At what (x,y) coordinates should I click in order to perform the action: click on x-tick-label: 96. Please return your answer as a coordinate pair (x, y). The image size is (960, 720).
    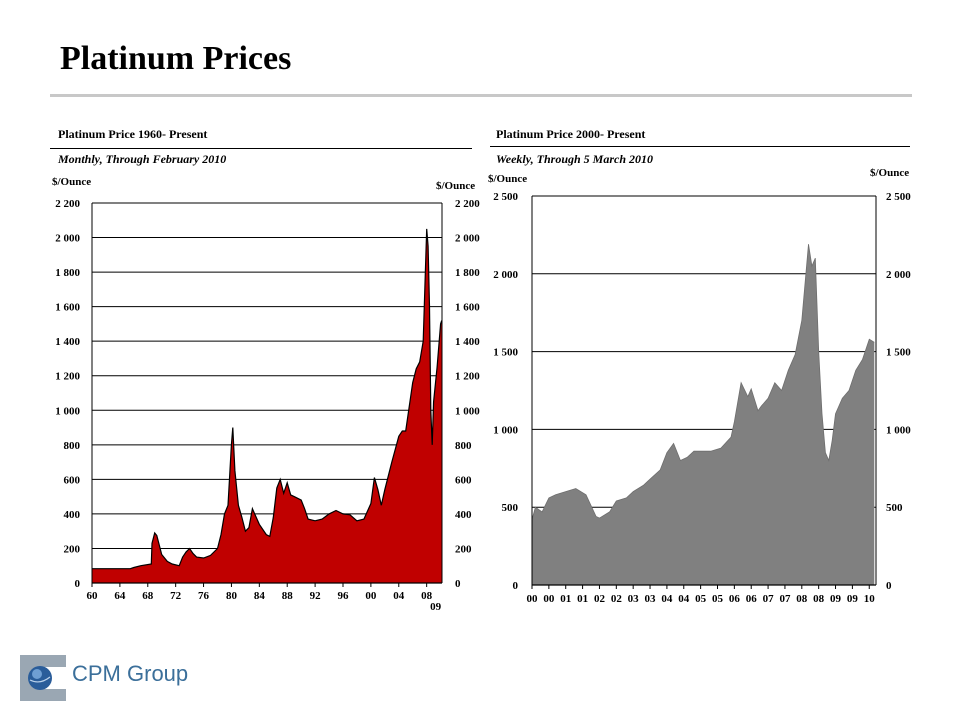
    Looking at the image, I should click on (343, 596).